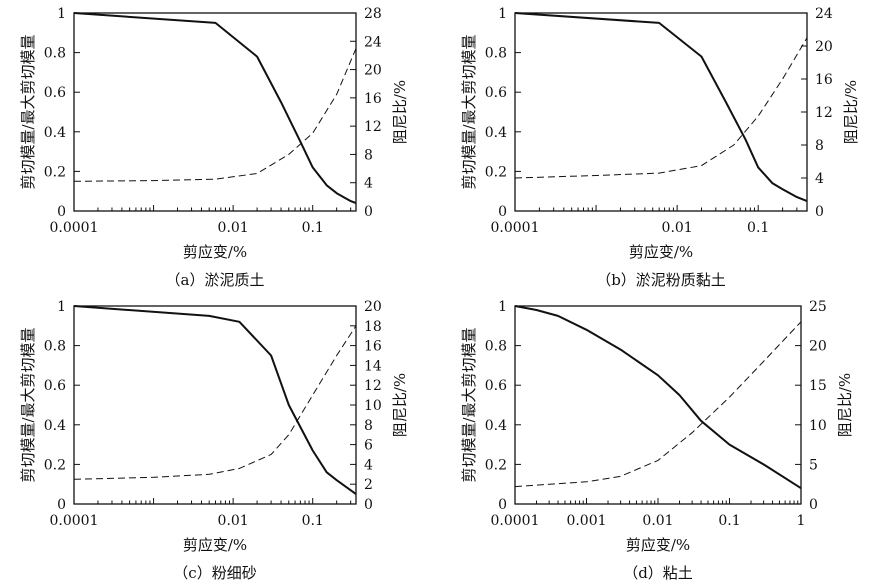  What do you see at coordinates (214, 573) in the screenshot?
I see `panel-caption: （c）粉细砂` at bounding box center [214, 573].